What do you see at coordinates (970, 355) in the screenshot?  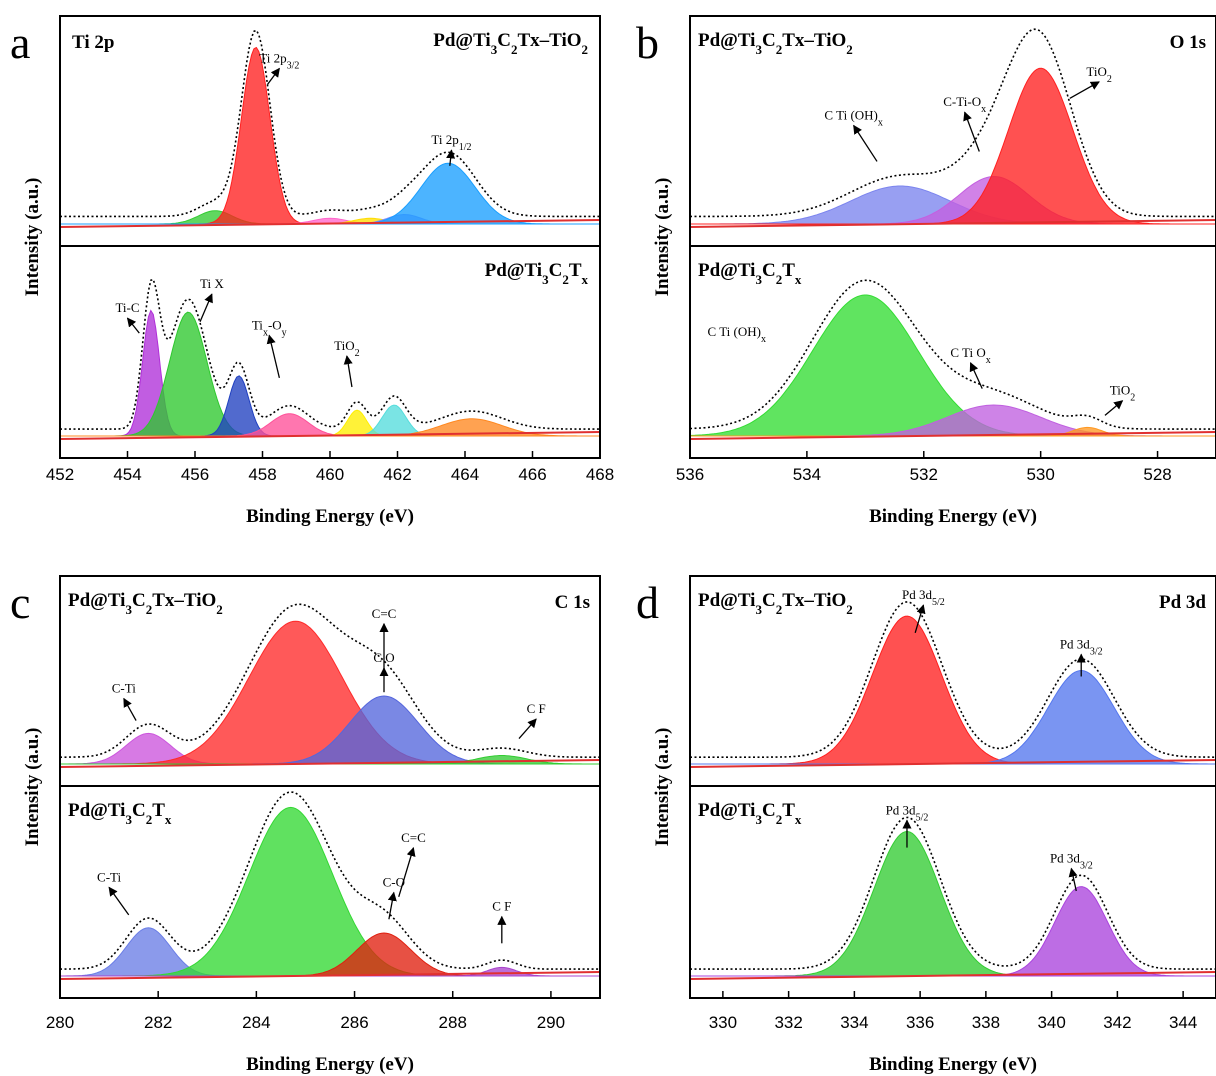 I see `peak-annotation: C Ti Ox` at bounding box center [970, 355].